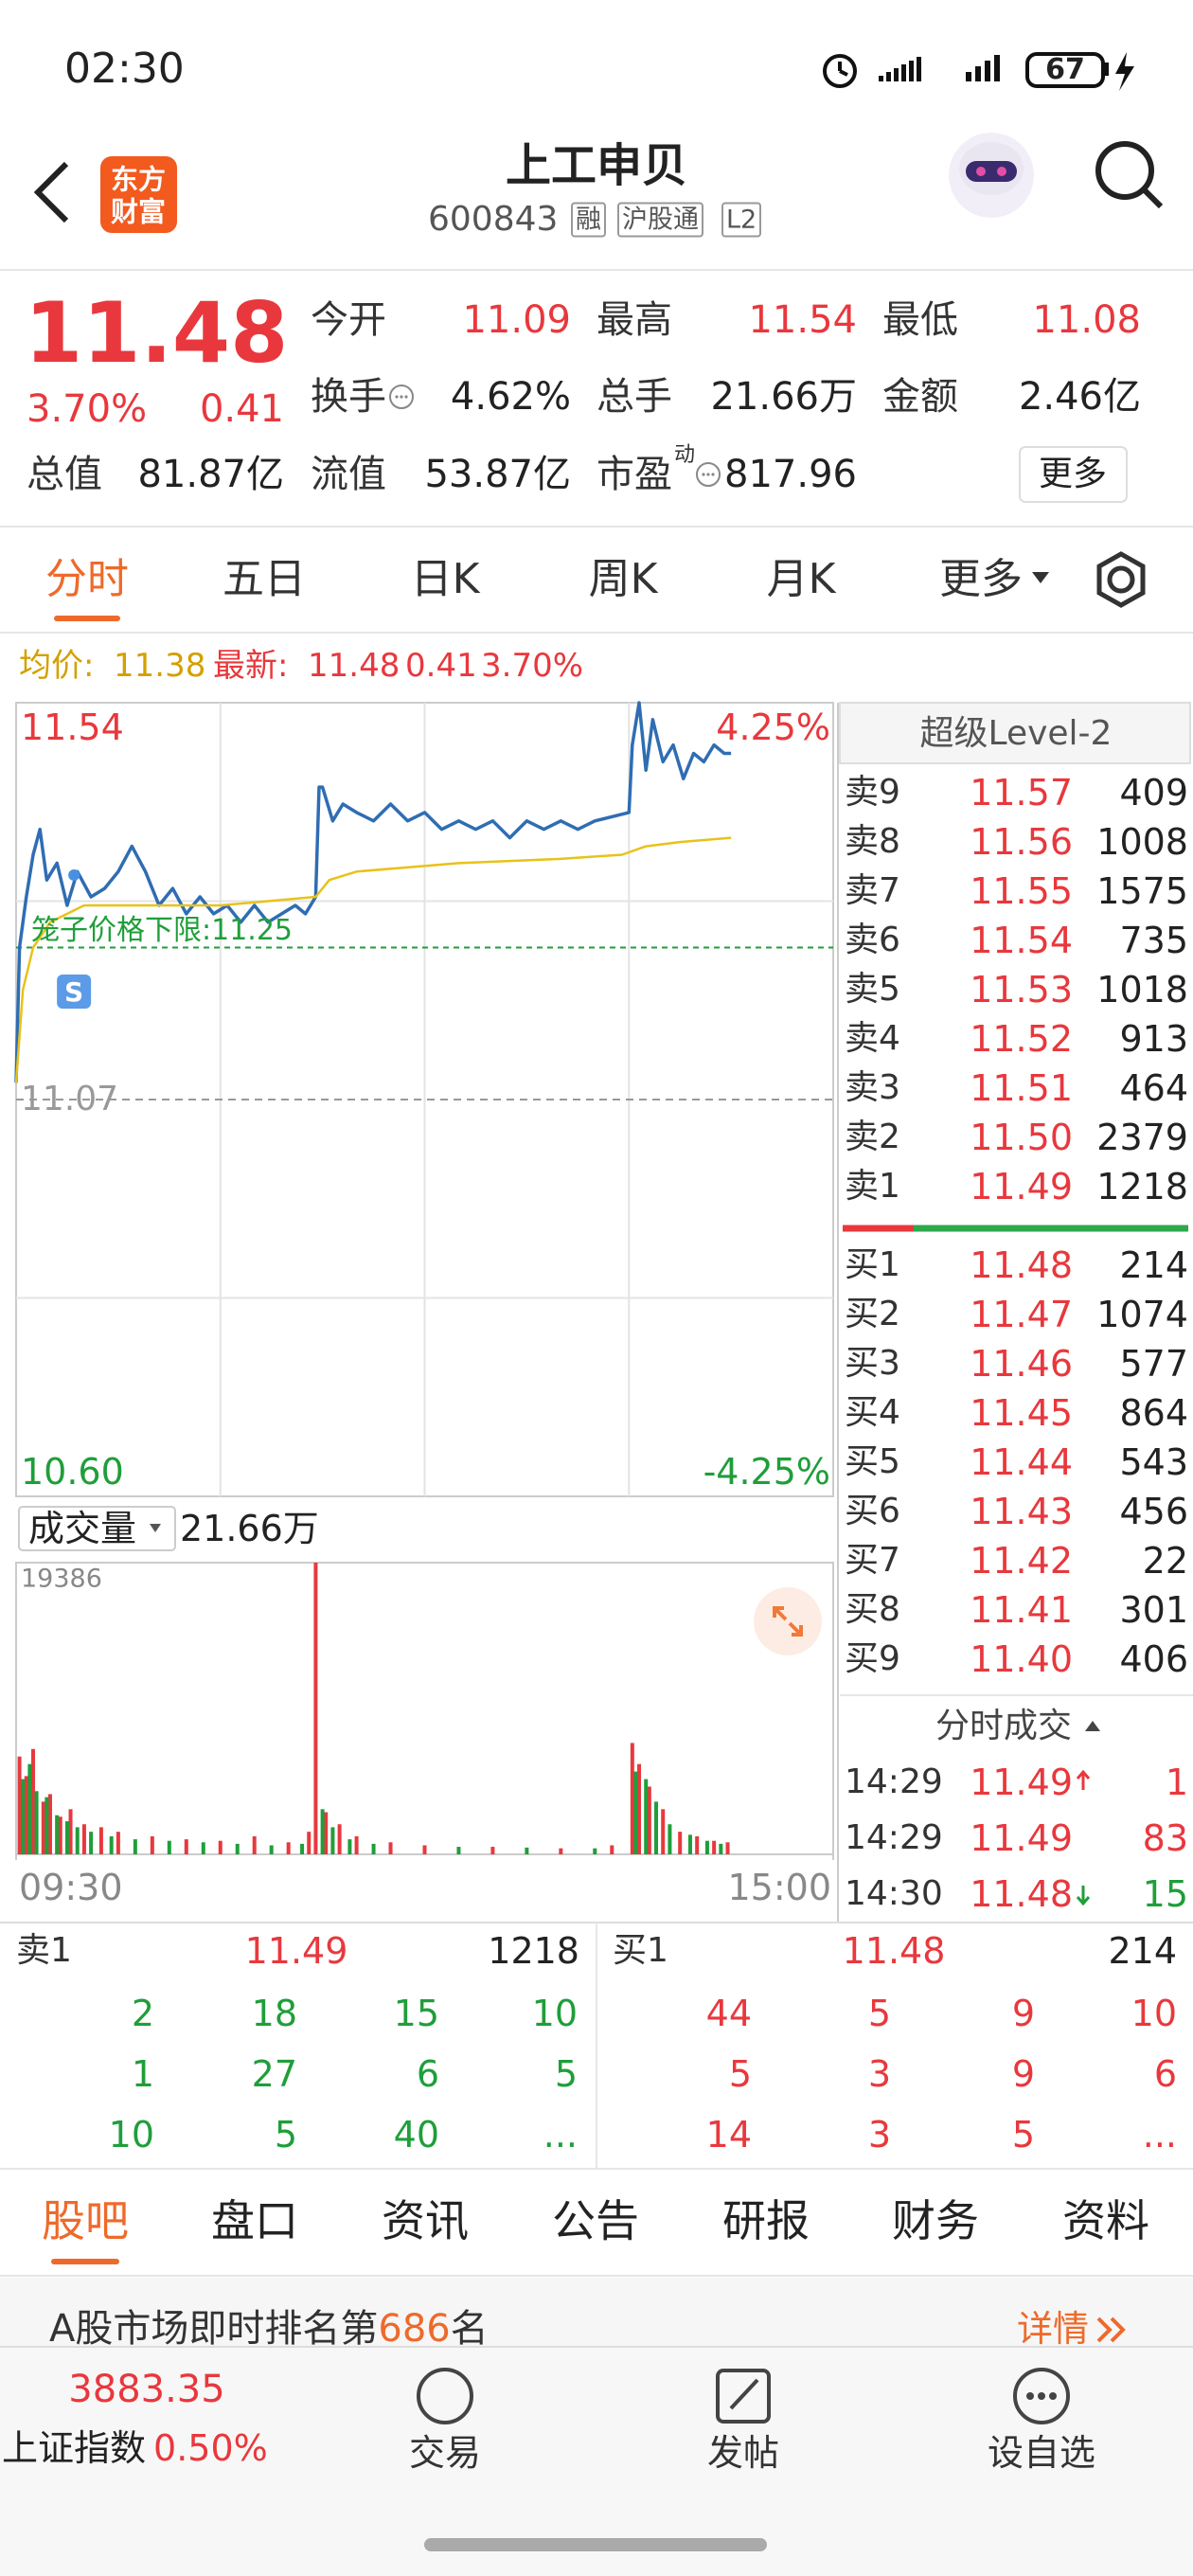  Describe the element at coordinates (1052, 2329) in the screenshot. I see `banner-link: 详情` at that location.